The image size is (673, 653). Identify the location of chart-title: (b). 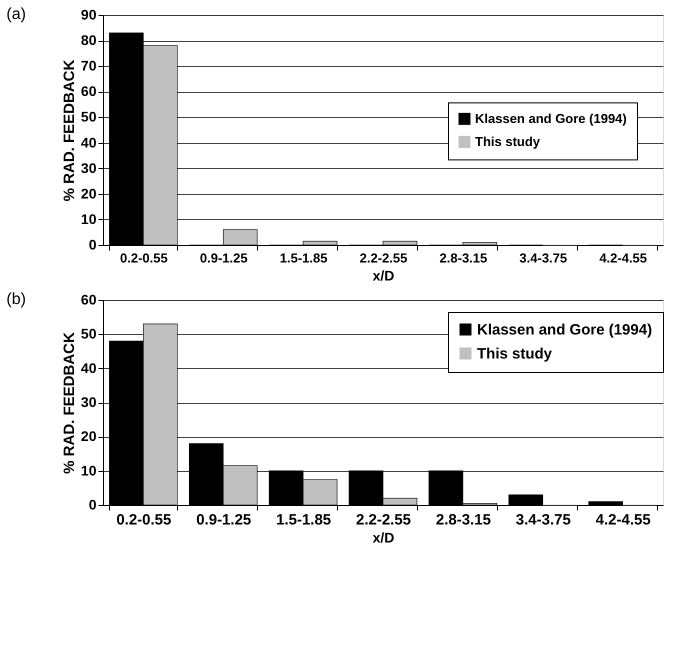
(16, 299).